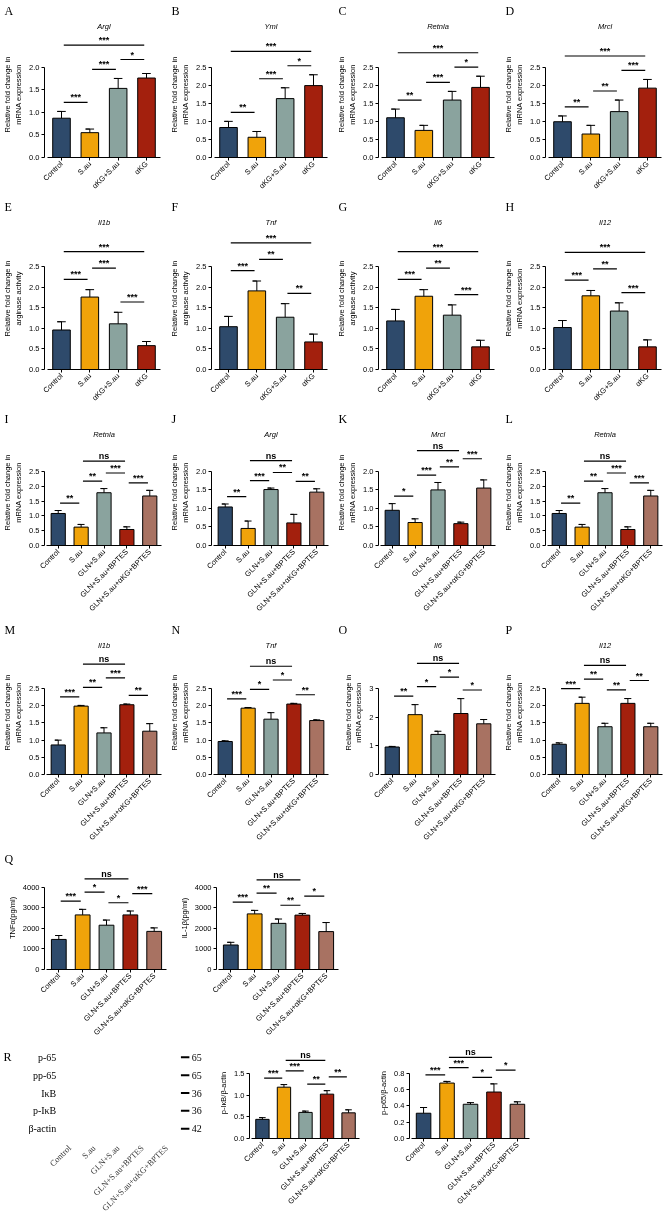 The image size is (671, 1219). What do you see at coordinates (9, 10) in the screenshot?
I see `chart-title: A` at bounding box center [9, 10].